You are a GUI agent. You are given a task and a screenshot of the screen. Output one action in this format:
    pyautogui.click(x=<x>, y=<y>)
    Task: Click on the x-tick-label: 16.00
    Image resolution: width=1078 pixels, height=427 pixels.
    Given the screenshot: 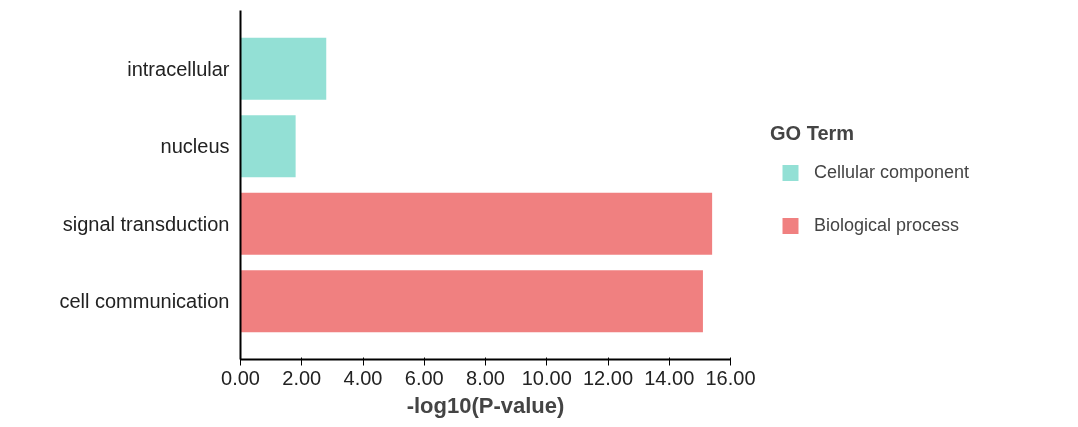 What is the action you would take?
    pyautogui.click(x=730, y=377)
    